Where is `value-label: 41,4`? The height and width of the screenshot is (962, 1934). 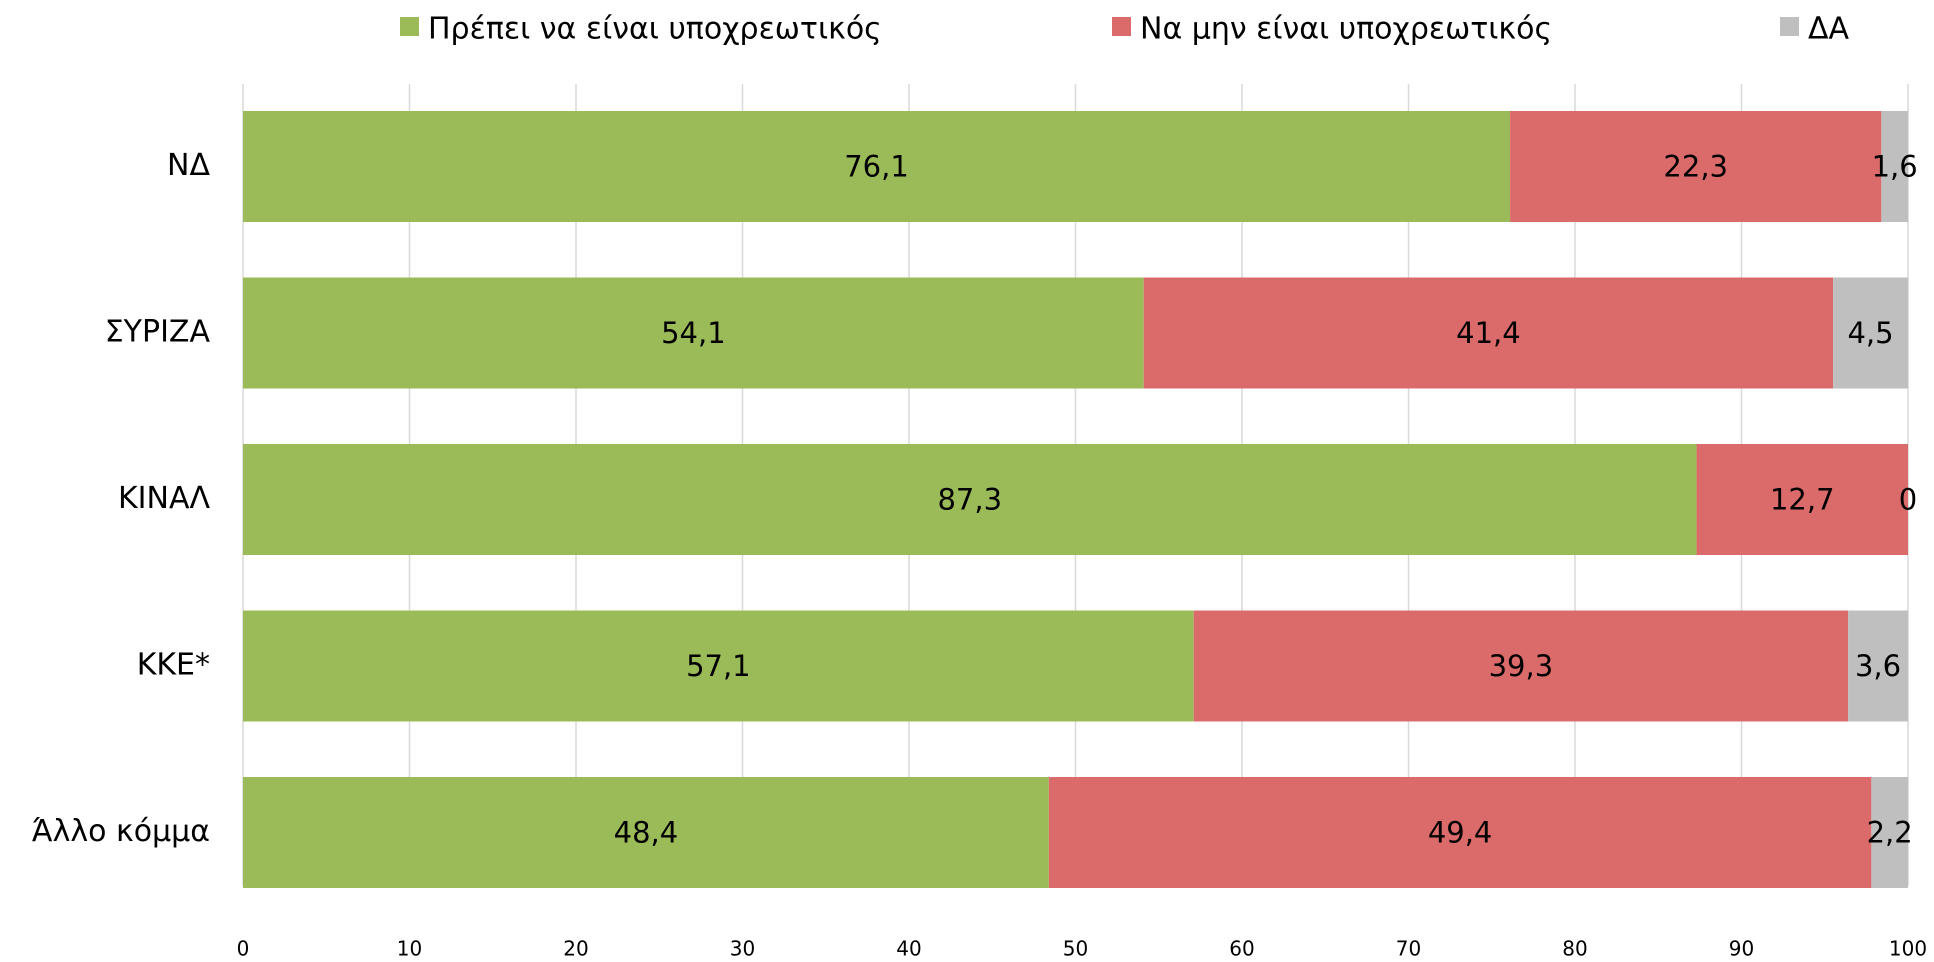
value-label: 41,4 is located at coordinates (1488, 333).